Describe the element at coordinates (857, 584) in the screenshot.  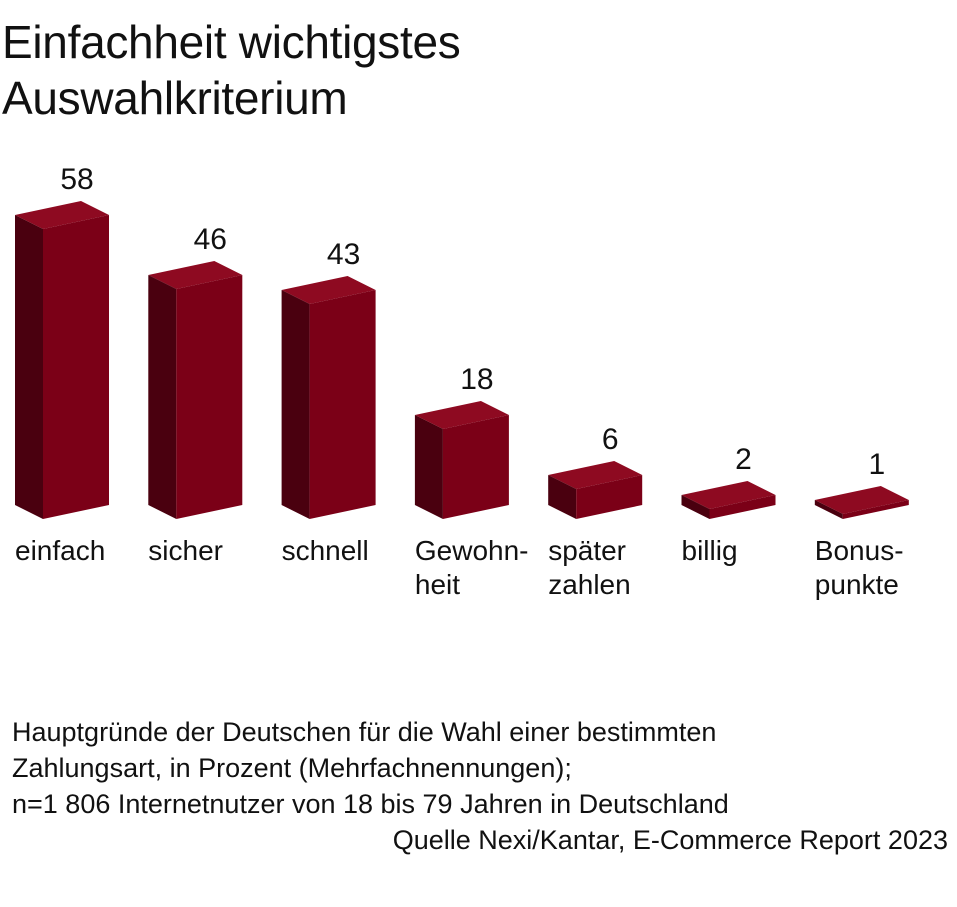
I see `category-label-line: punkte` at that location.